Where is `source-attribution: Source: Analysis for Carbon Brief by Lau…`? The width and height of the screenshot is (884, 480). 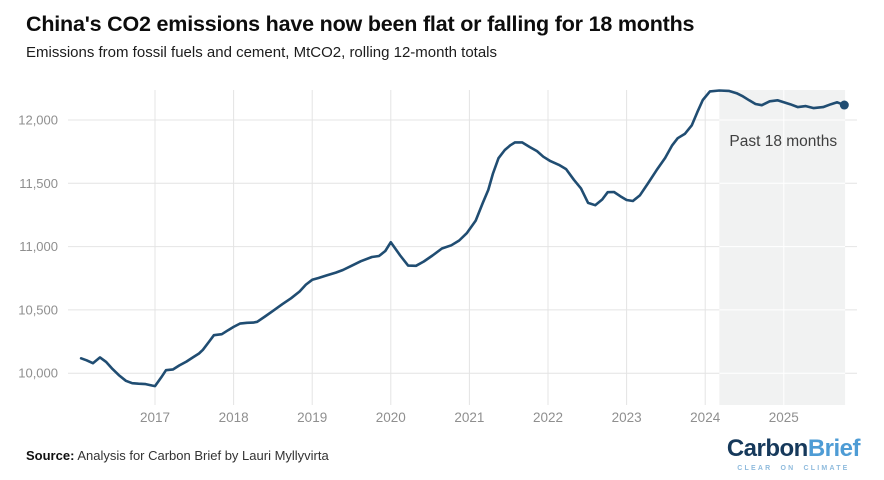 source-attribution: Source: Analysis for Carbon Brief by Lau… is located at coordinates (177, 455).